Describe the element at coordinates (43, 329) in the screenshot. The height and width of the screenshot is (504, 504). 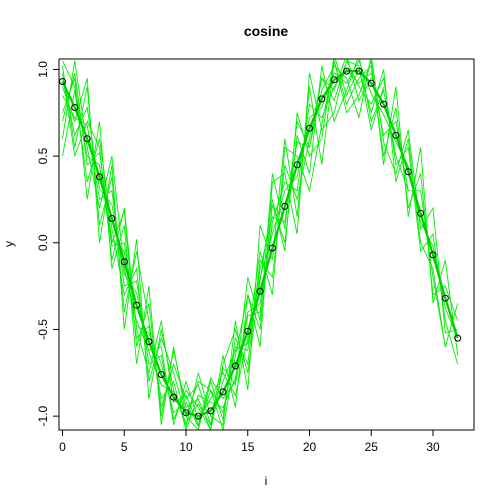
I see `y-tick-label: -0.5` at that location.